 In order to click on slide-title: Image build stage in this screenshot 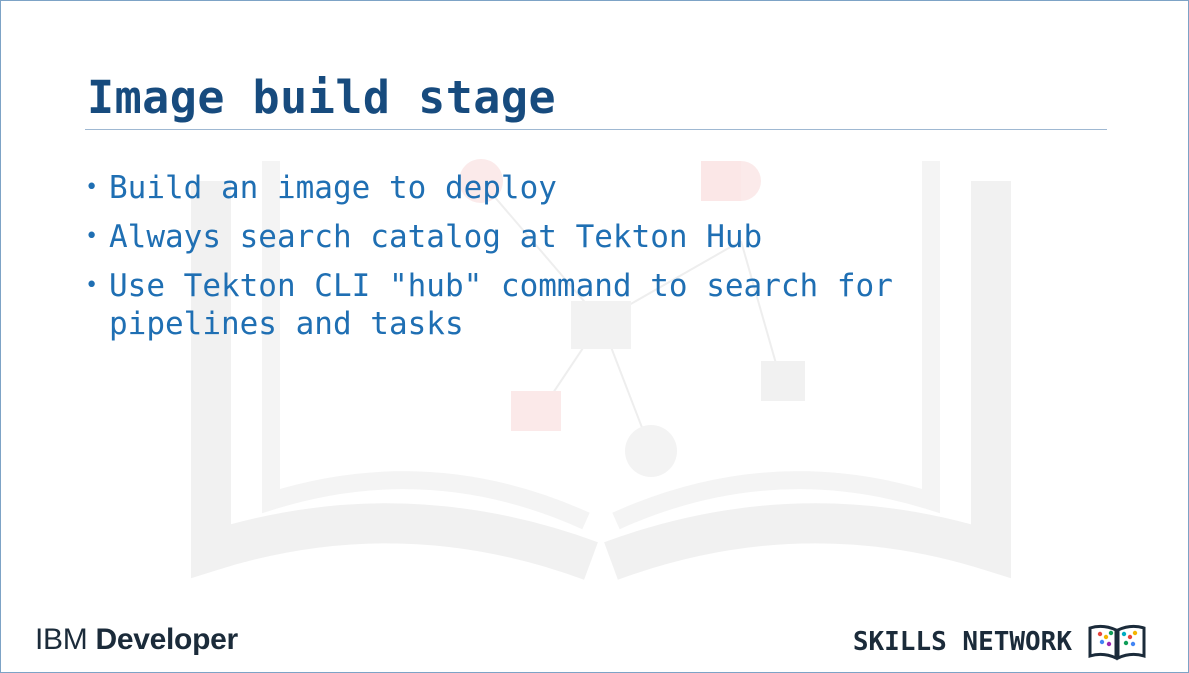, I will do `click(322, 97)`.